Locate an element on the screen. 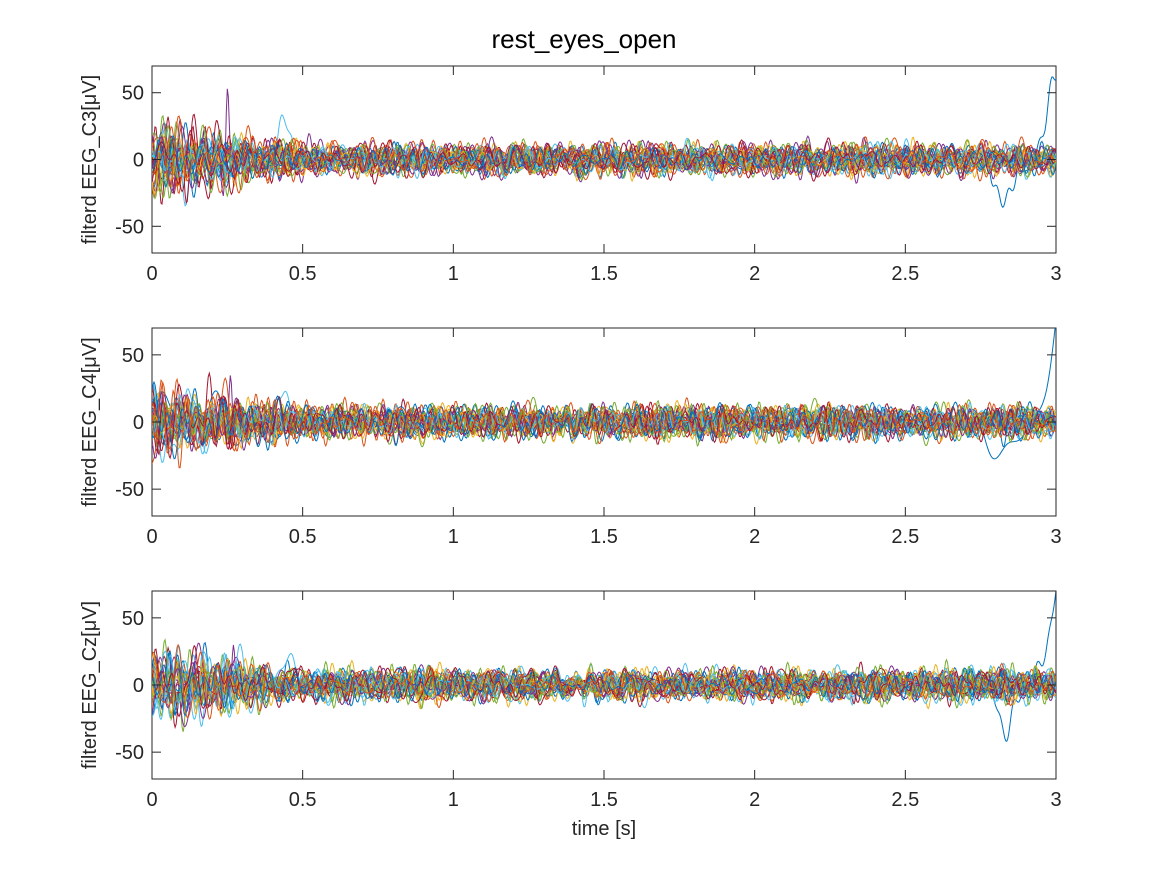 The width and height of the screenshot is (1167, 875). figure-title: rest_eyes_open is located at coordinates (583, 39).